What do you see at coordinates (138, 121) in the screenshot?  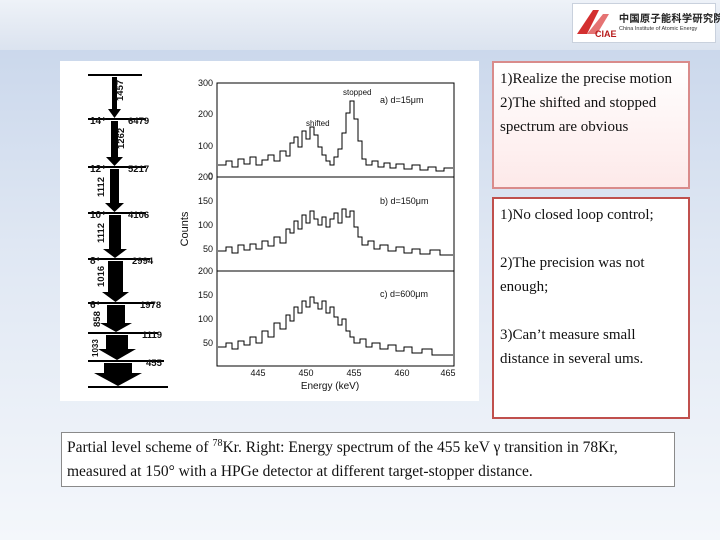 I see `level-energy: 6479` at bounding box center [138, 121].